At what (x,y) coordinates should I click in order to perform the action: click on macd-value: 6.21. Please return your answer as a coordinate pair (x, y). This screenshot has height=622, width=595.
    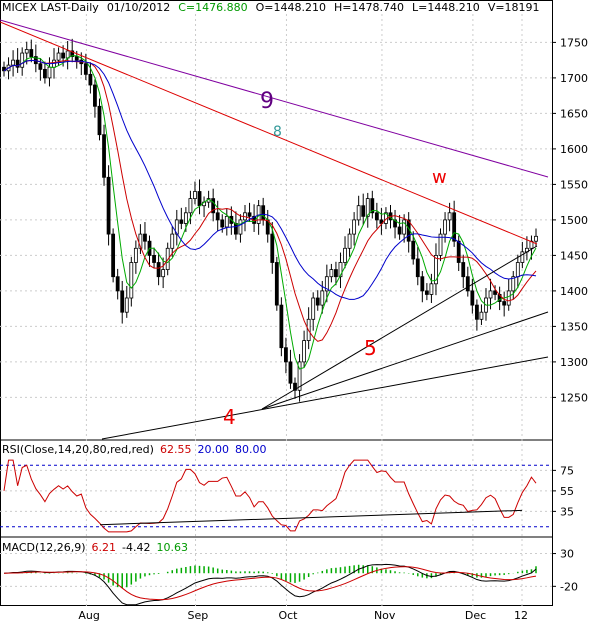
    Looking at the image, I should click on (104, 547).